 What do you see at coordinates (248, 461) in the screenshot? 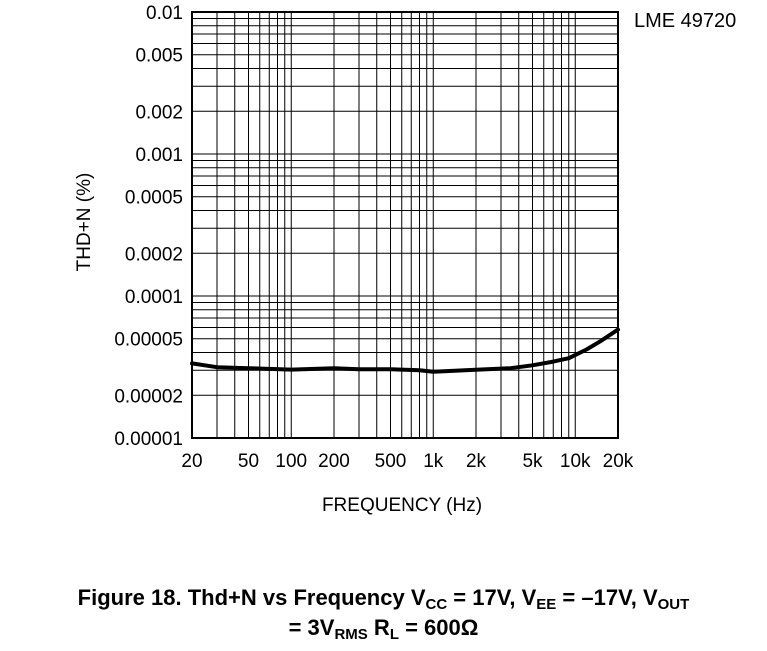
I see `x-tick-label: 50` at bounding box center [248, 461].